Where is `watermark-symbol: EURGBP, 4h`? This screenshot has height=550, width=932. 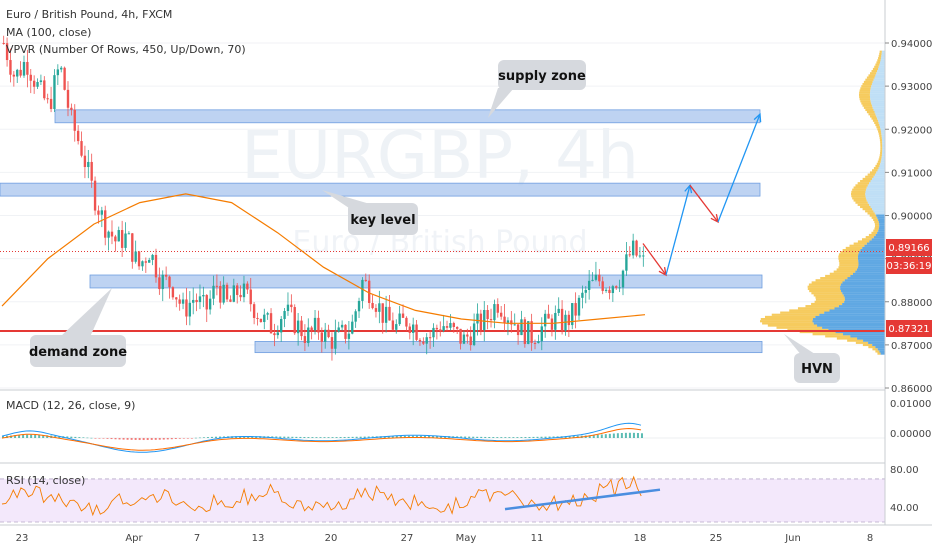 watermark-symbol: EURGBP, 4h is located at coordinates (440, 155).